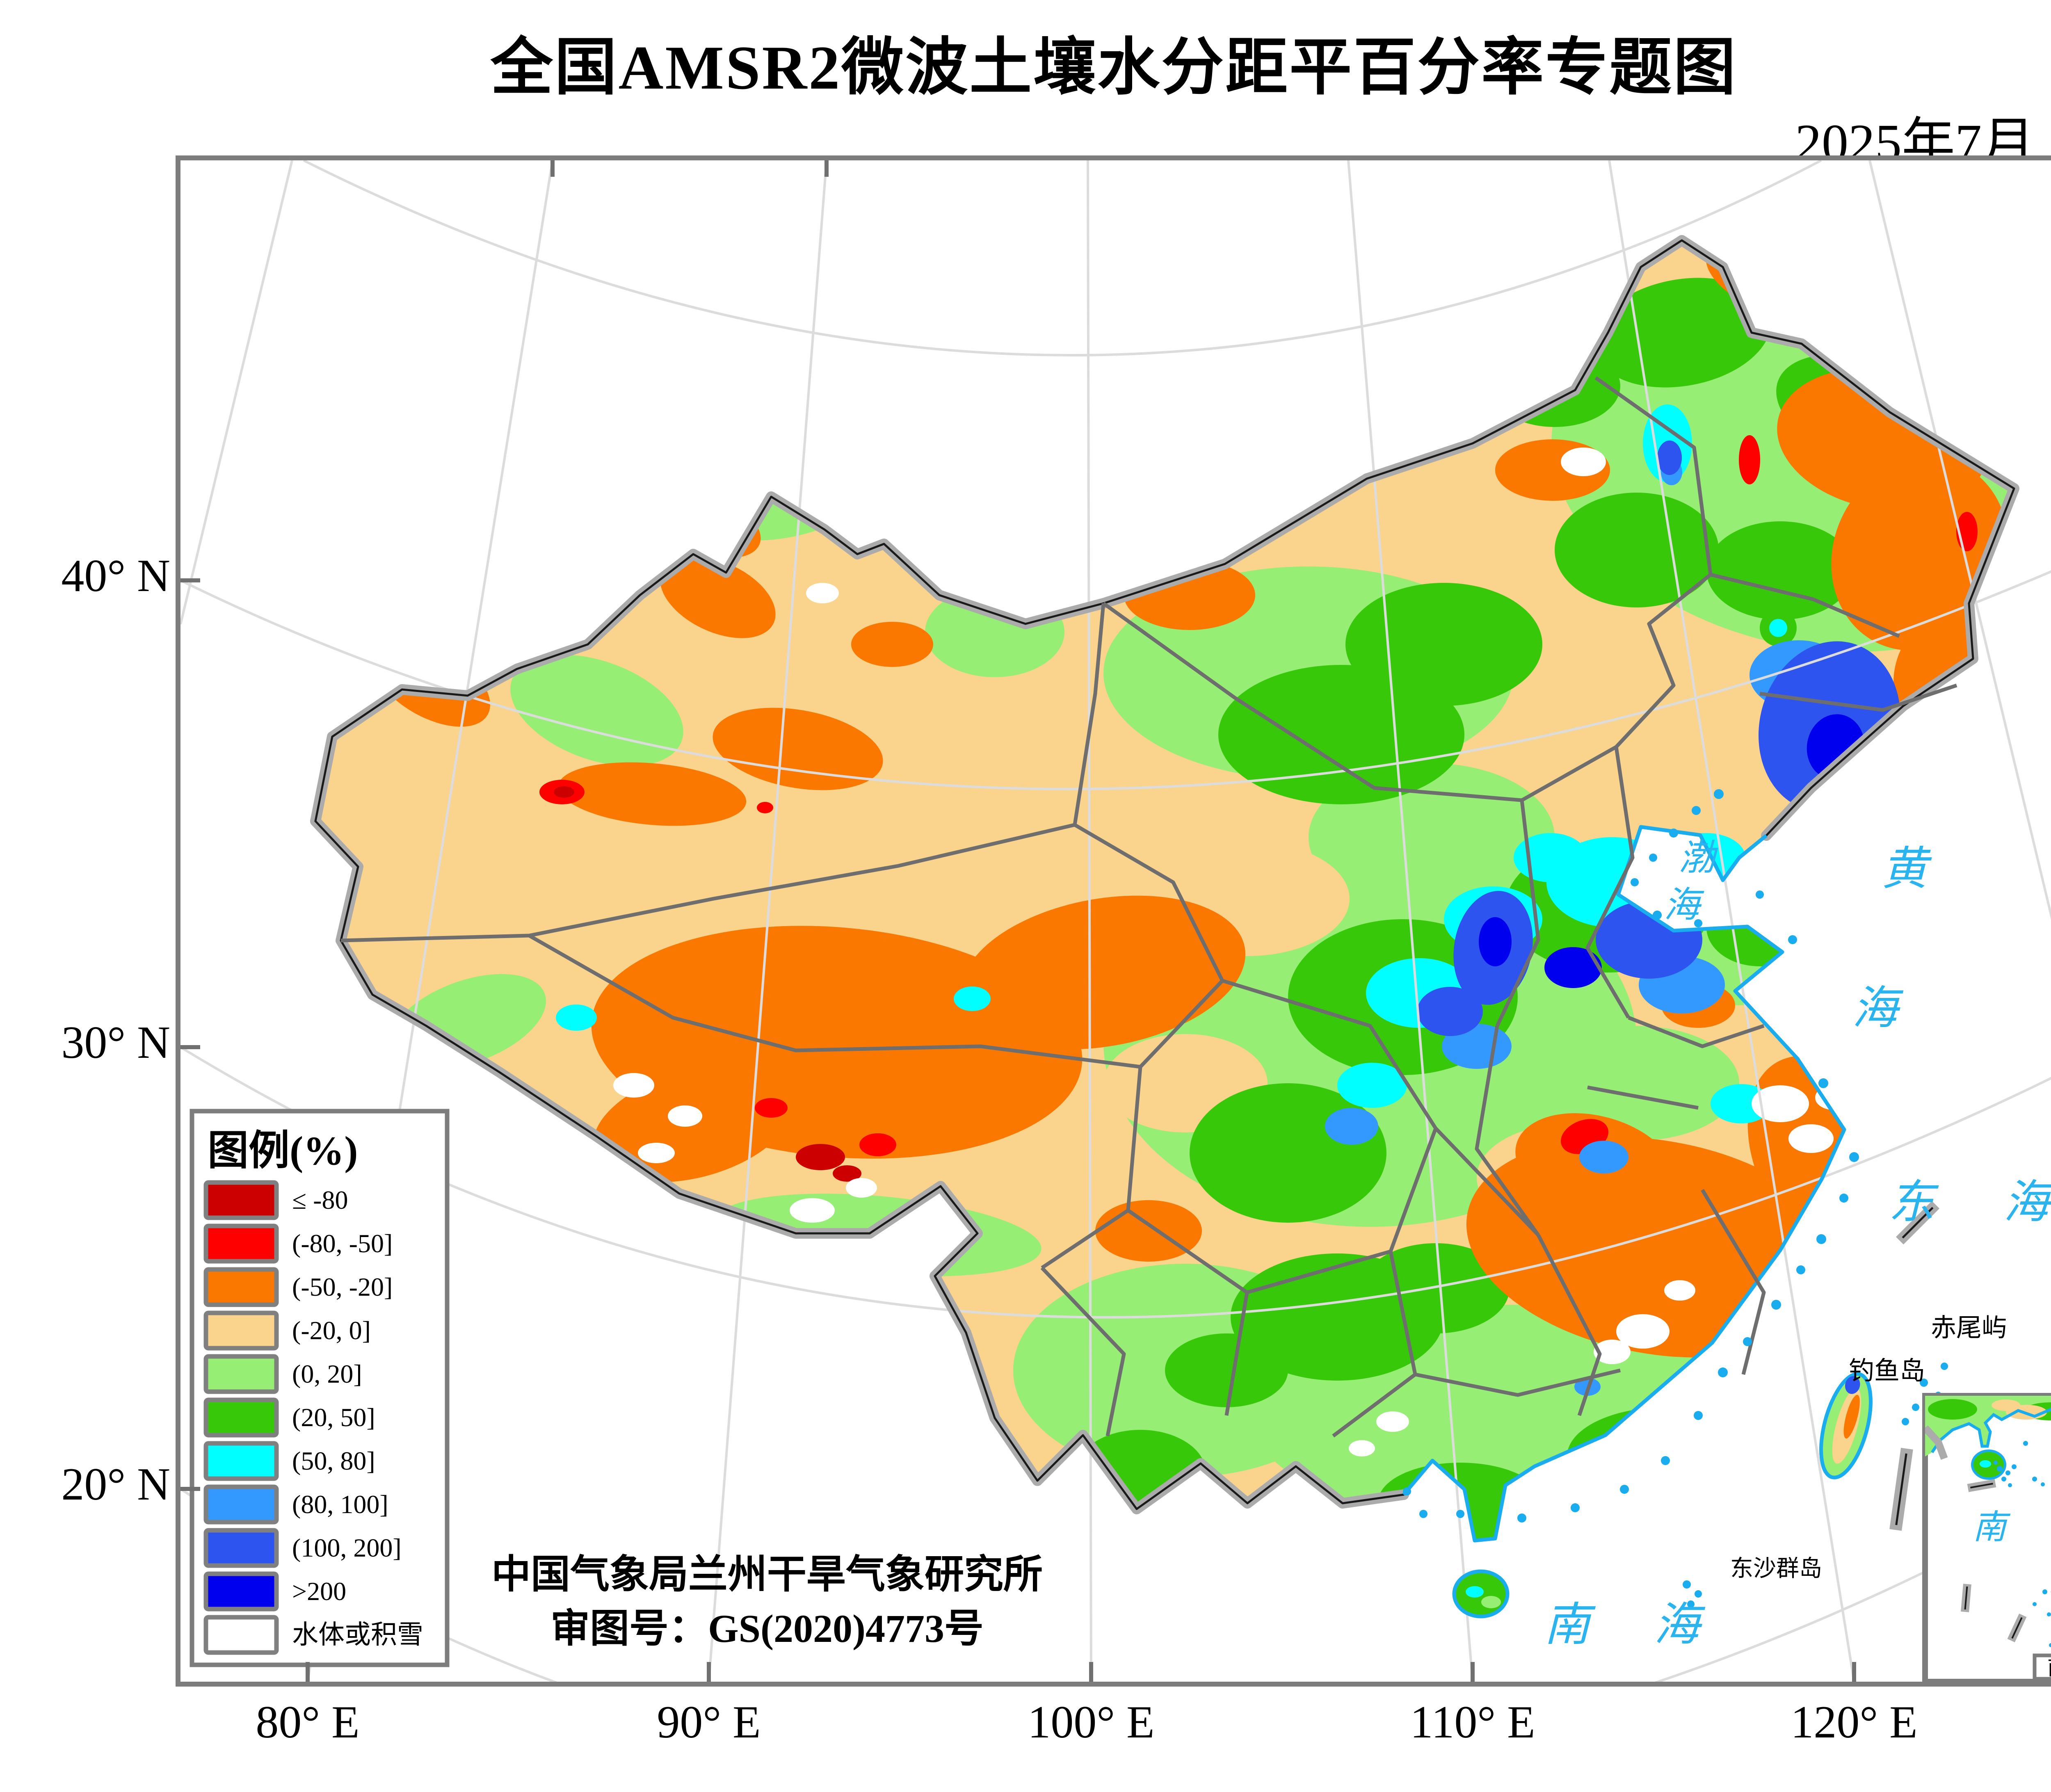 This screenshot has width=2051, height=1792. I want to click on sea-label-eastsea-char1: 东, so click(1914, 1202).